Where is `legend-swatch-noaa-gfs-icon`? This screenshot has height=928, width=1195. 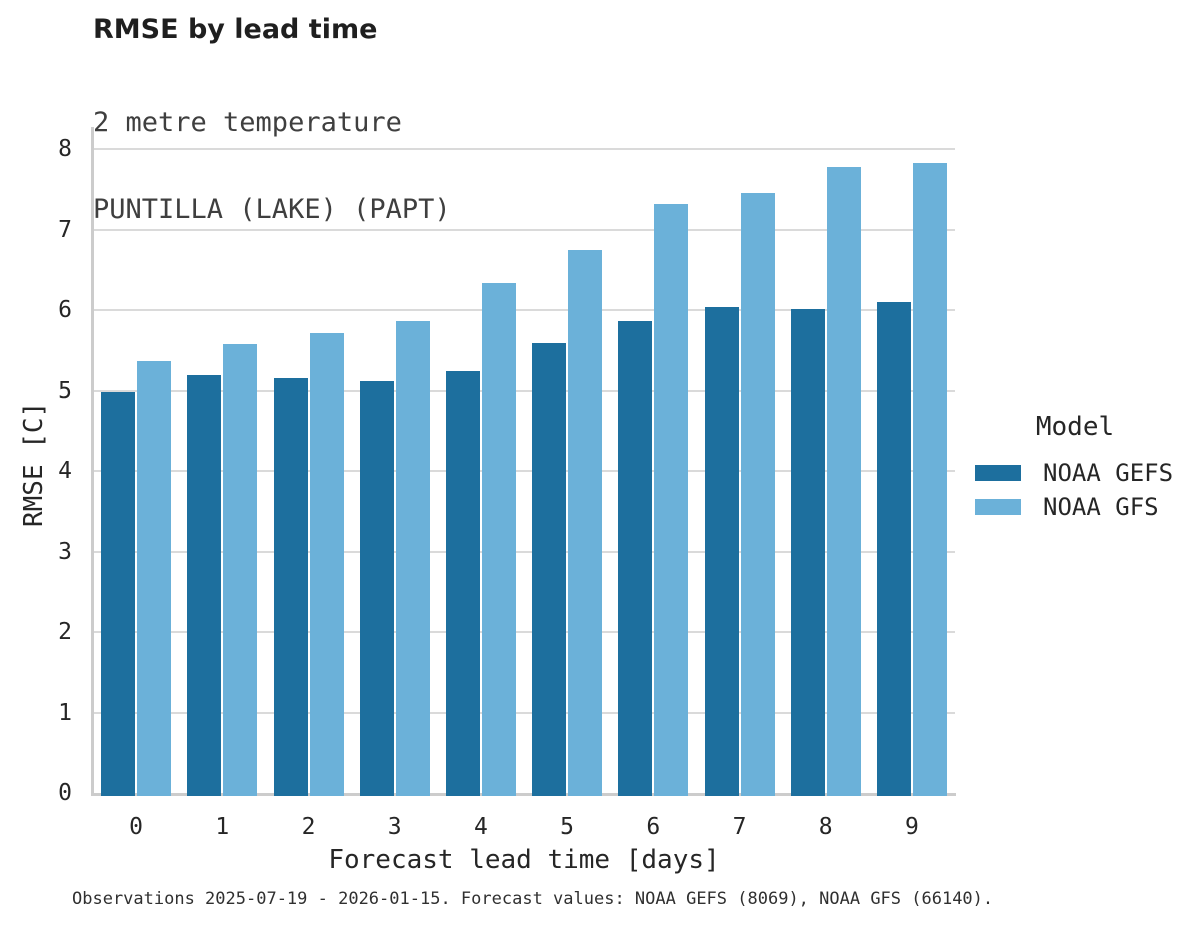
legend-swatch-noaa-gfs-icon is located at coordinates (998, 507).